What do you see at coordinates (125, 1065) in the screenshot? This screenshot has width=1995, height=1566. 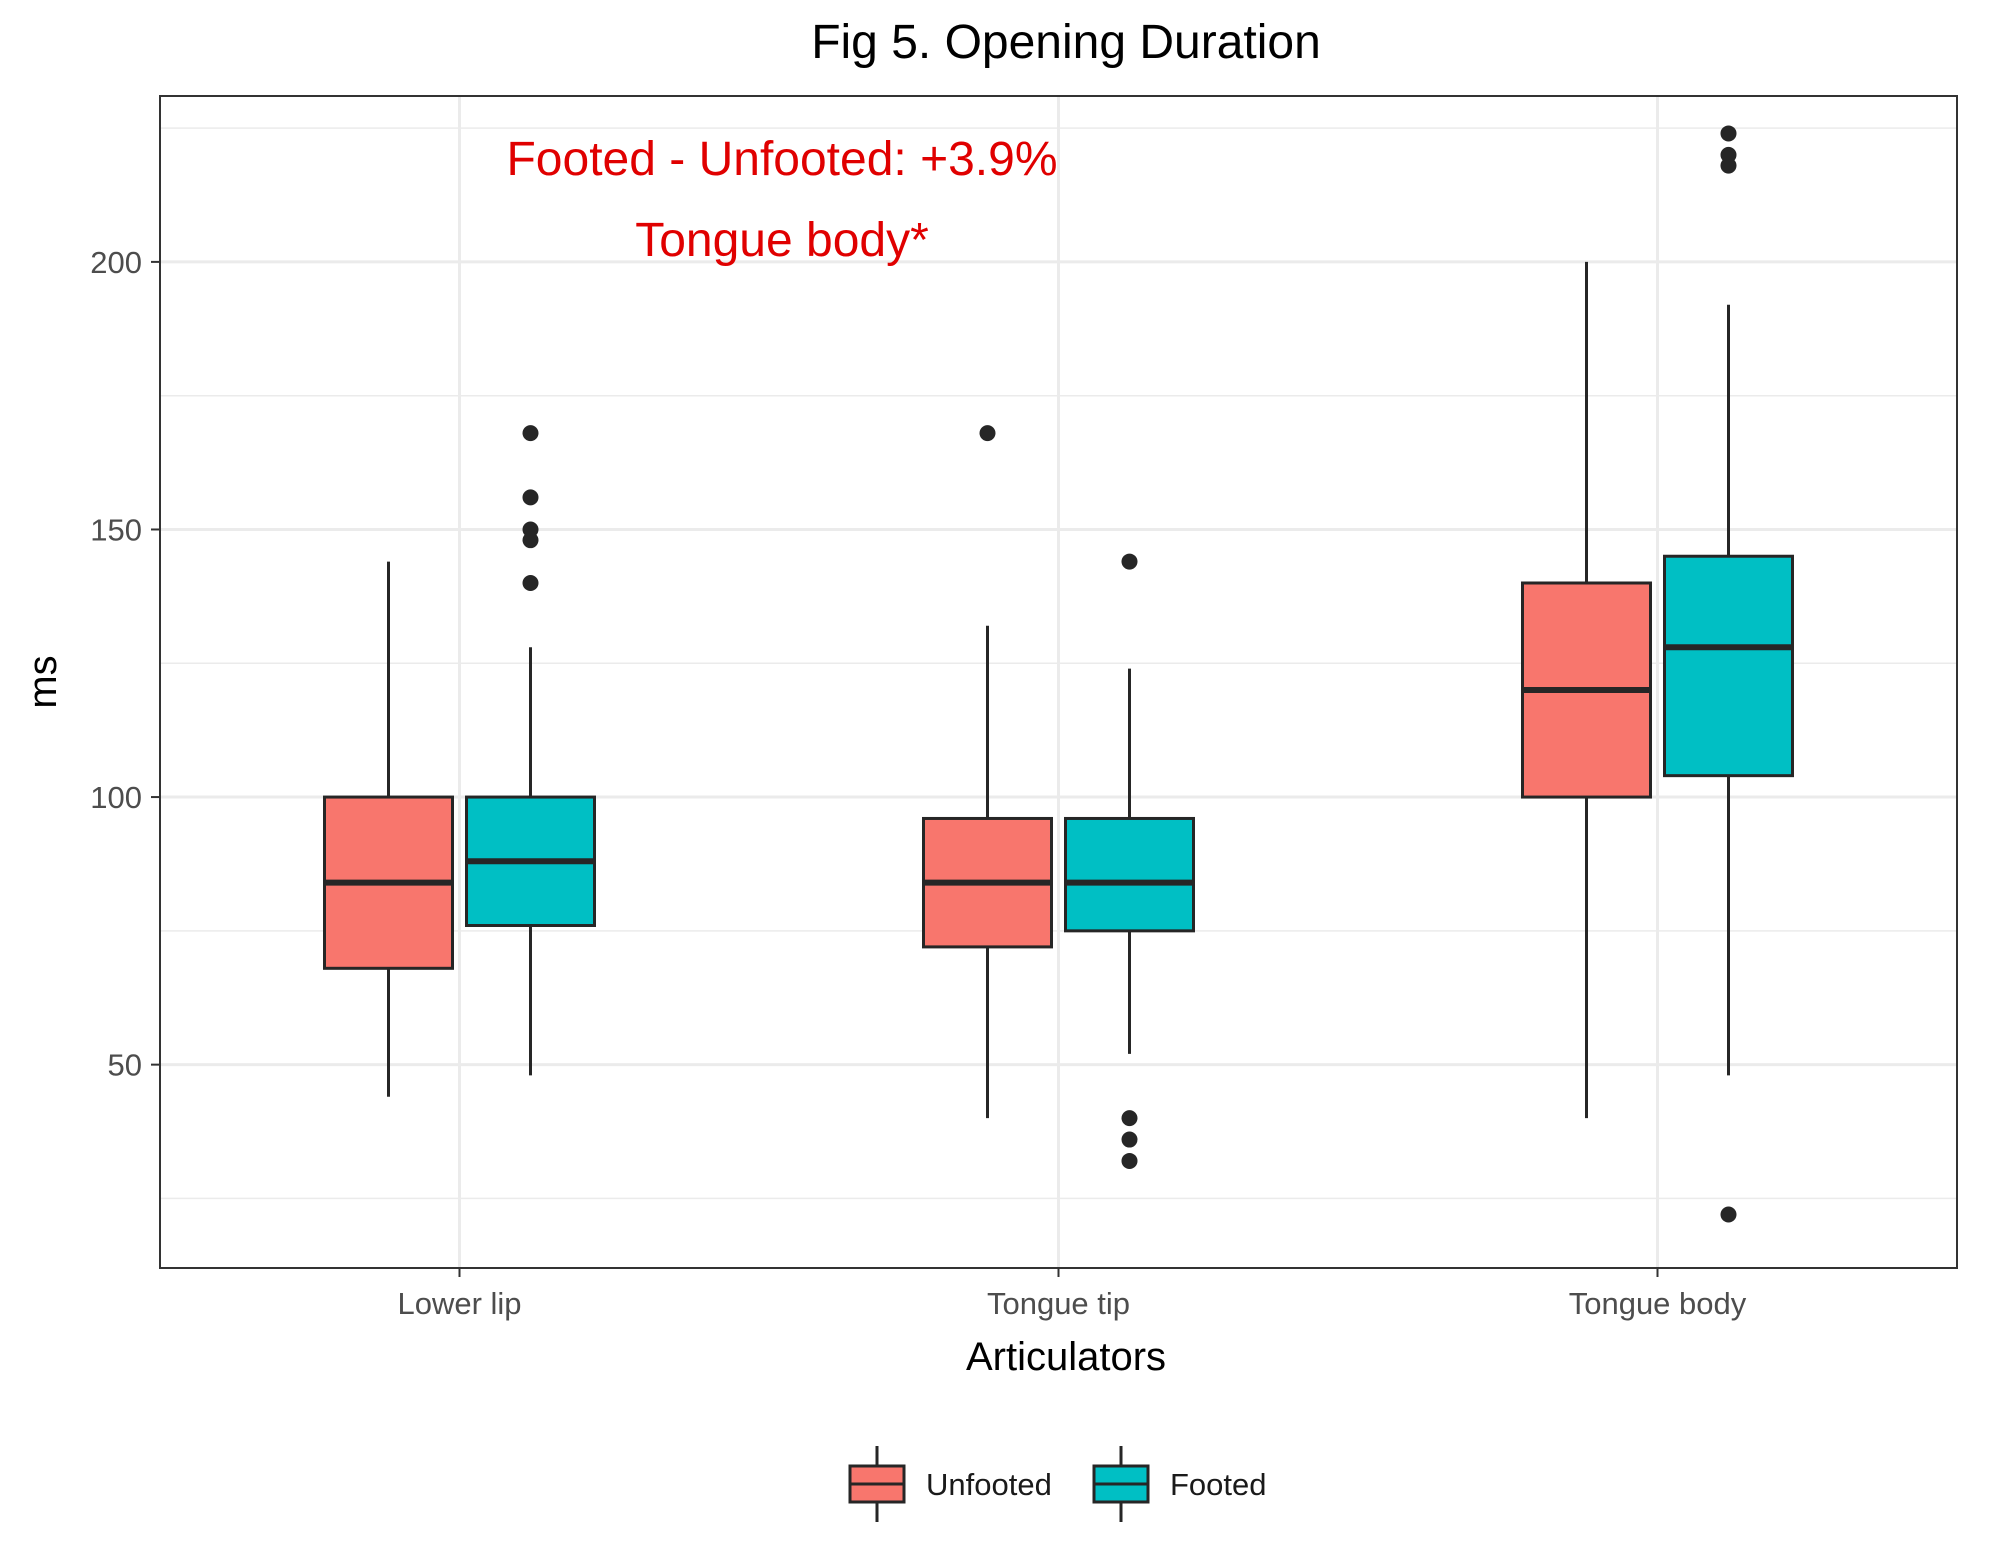 I see `y-tick-label: 50` at bounding box center [125, 1065].